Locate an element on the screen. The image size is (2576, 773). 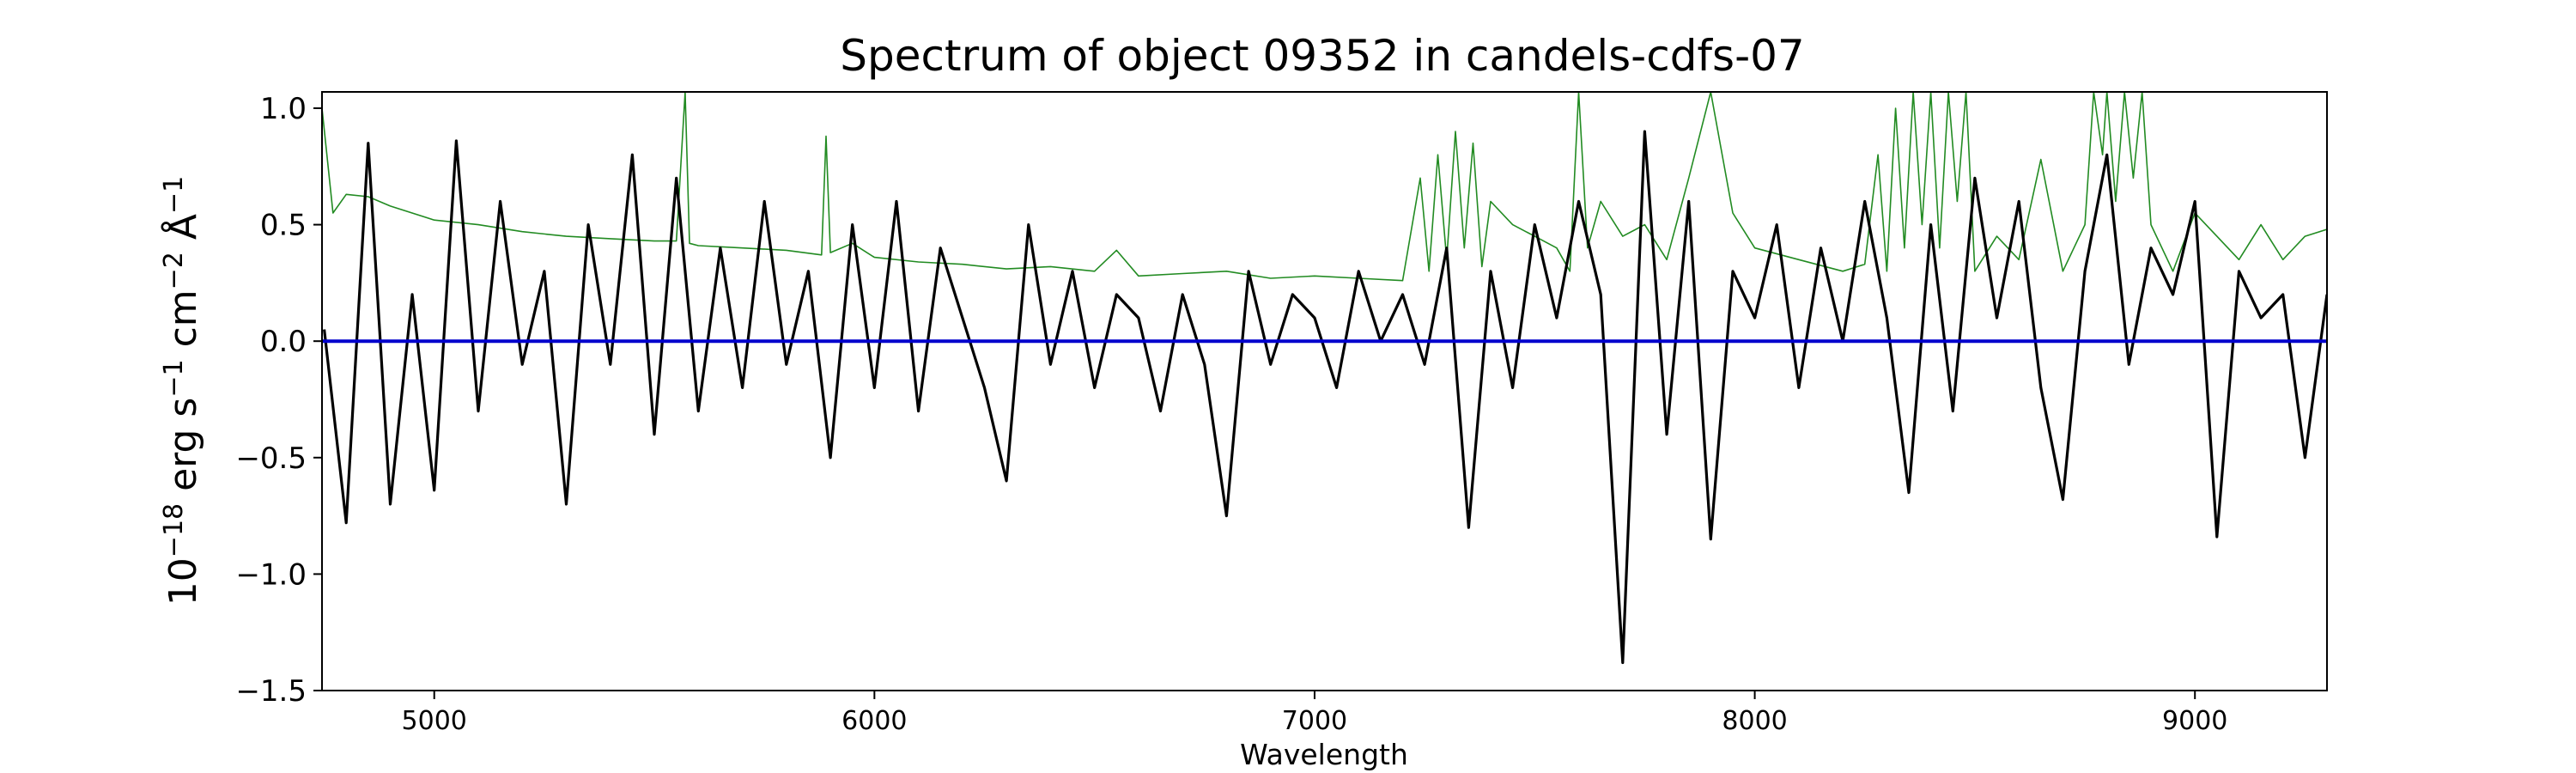
x-tick-label: 6000 is located at coordinates (874, 721).